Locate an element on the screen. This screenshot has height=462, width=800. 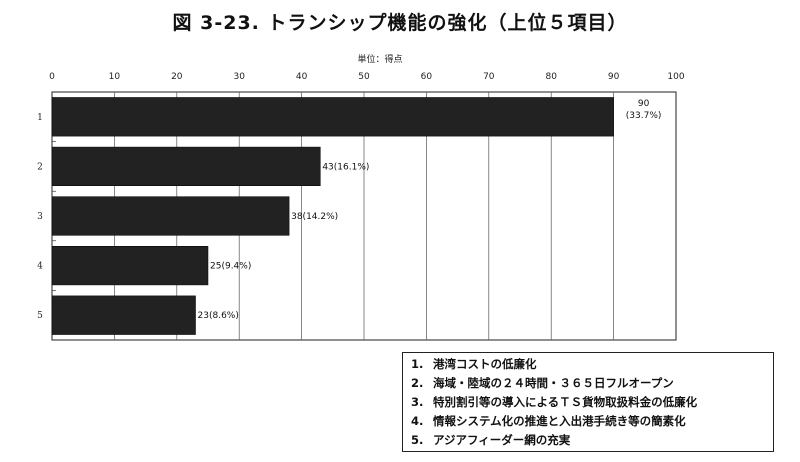
legend-item-number: 3. is located at coordinates (417, 402).